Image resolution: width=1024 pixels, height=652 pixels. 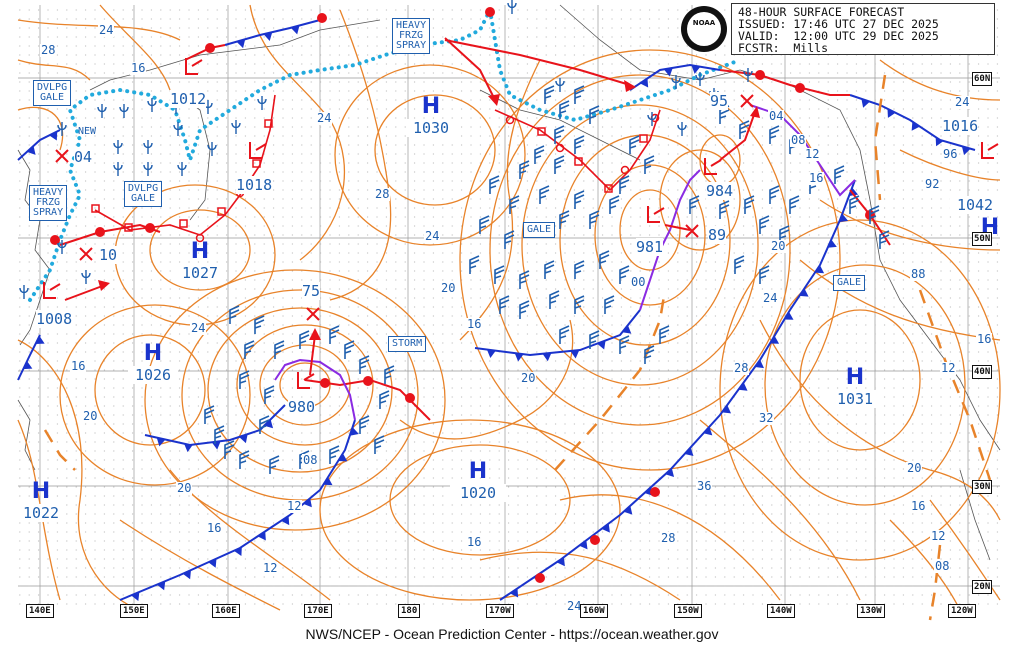 I want to click on isobar-label: 32, so click(x=766, y=418).